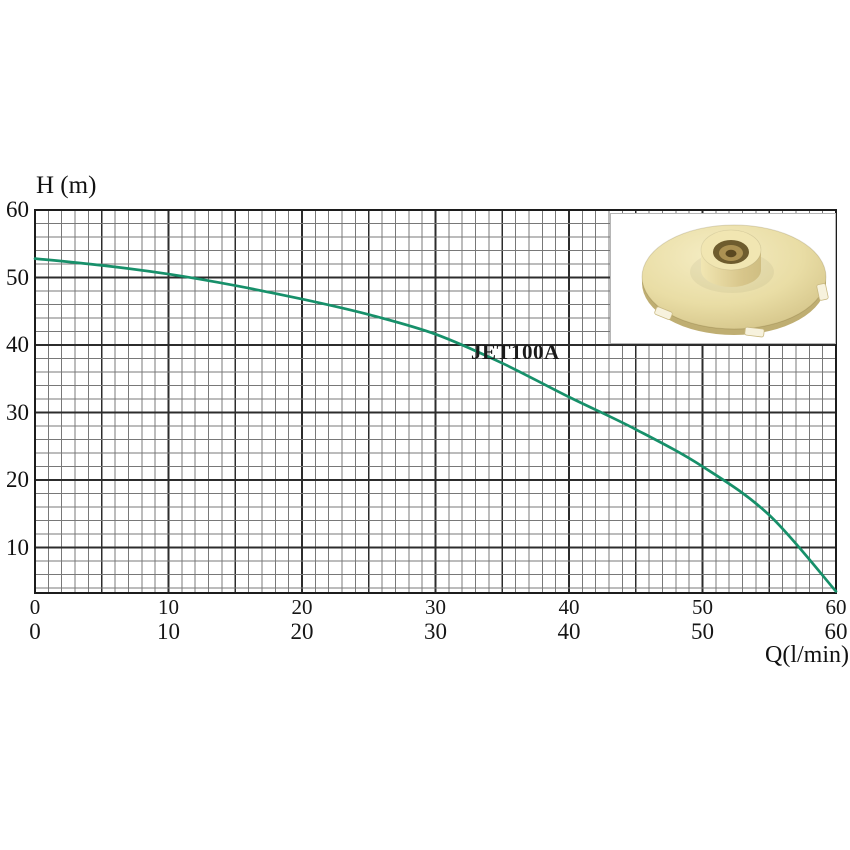  Describe the element at coordinates (17, 479) in the screenshot. I see `y-tick-label: 20` at that location.